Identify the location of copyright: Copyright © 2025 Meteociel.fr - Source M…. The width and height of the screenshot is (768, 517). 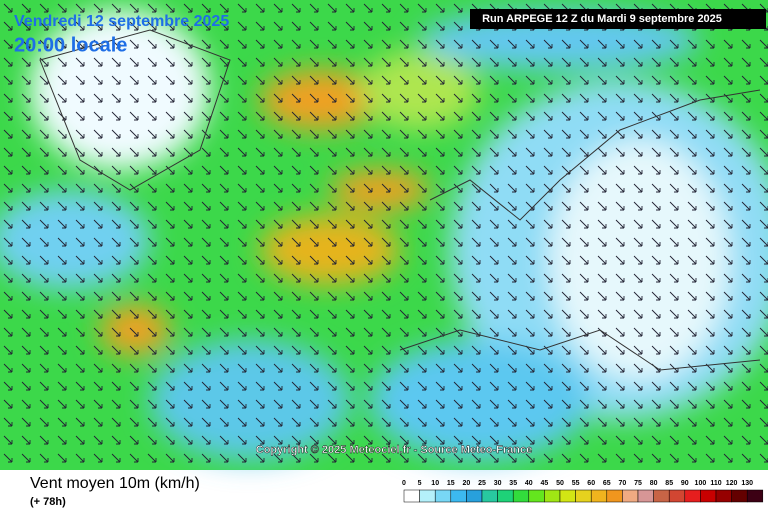
(394, 450).